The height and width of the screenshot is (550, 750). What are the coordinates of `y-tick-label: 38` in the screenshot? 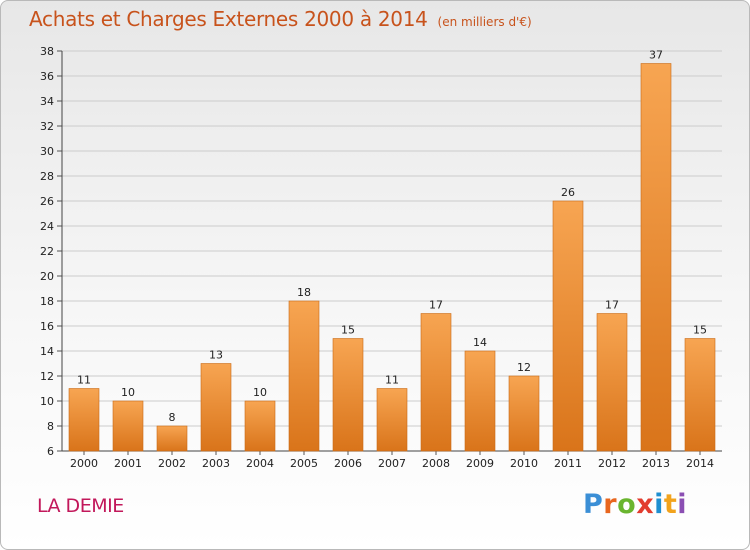 It's located at (47, 51).